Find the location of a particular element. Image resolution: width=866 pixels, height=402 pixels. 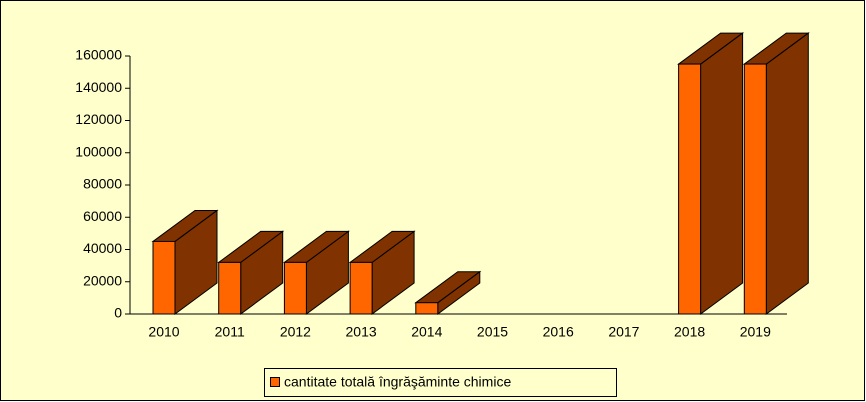

legend-box is located at coordinates (440, 382).